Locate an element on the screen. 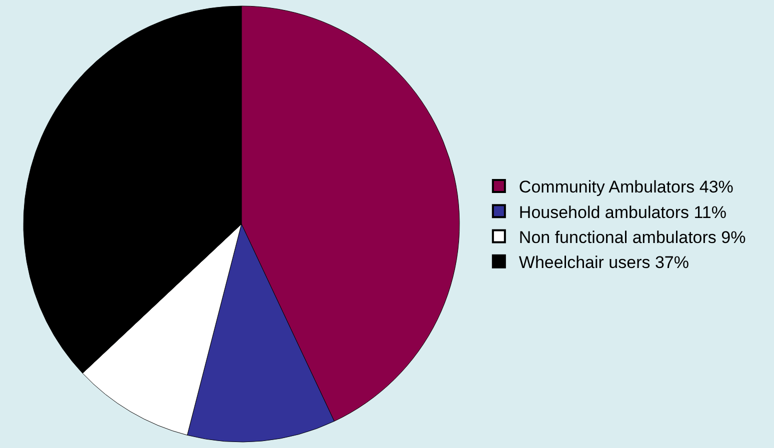 This screenshot has height=448, width=774. legend-label: Wheelchair users 37% is located at coordinates (603, 262).